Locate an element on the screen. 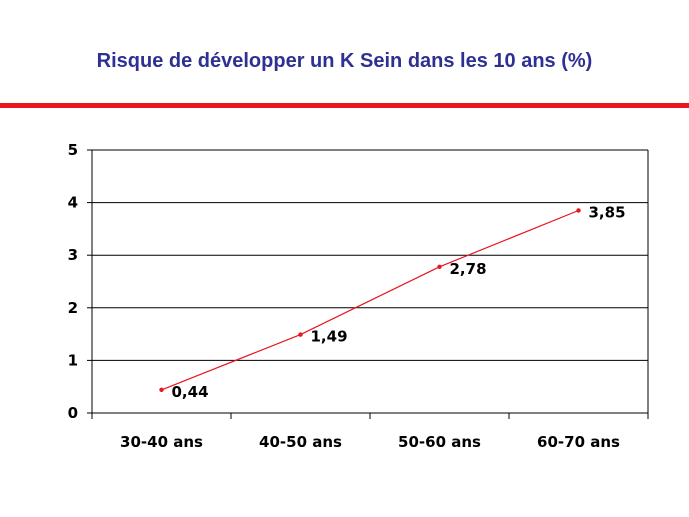 The height and width of the screenshot is (517, 689). y-tick-label-5: 5 is located at coordinates (73, 150).